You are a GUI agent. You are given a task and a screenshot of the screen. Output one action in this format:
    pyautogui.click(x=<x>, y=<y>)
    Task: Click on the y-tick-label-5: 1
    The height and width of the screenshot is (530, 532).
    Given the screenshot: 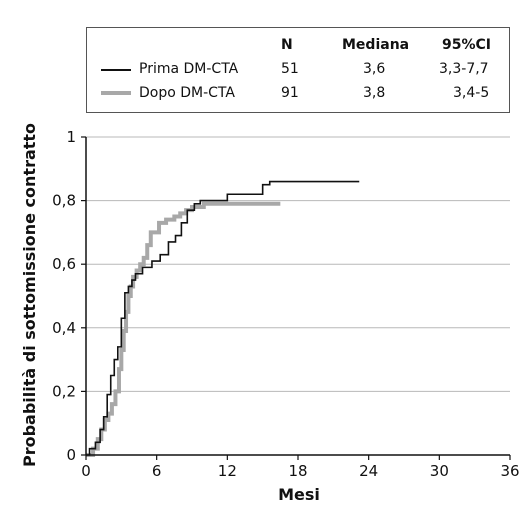 What is the action you would take?
    pyautogui.click(x=71, y=137)
    